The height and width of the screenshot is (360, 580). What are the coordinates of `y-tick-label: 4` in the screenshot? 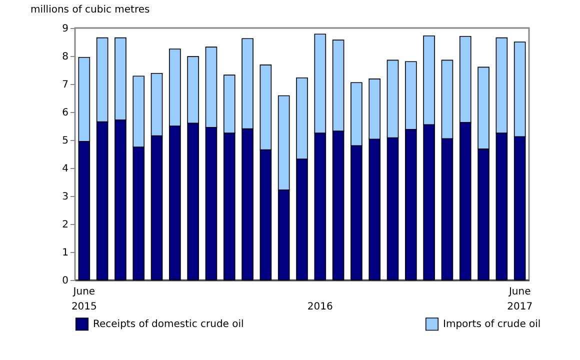 It's located at (65, 169).